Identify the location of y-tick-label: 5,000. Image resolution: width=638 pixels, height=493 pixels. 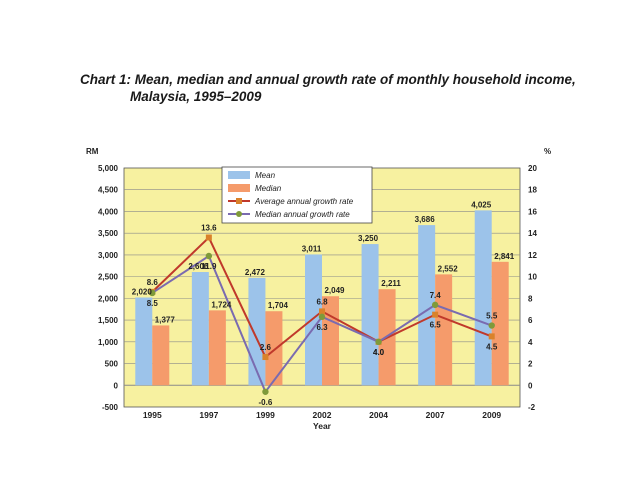
(108, 168).